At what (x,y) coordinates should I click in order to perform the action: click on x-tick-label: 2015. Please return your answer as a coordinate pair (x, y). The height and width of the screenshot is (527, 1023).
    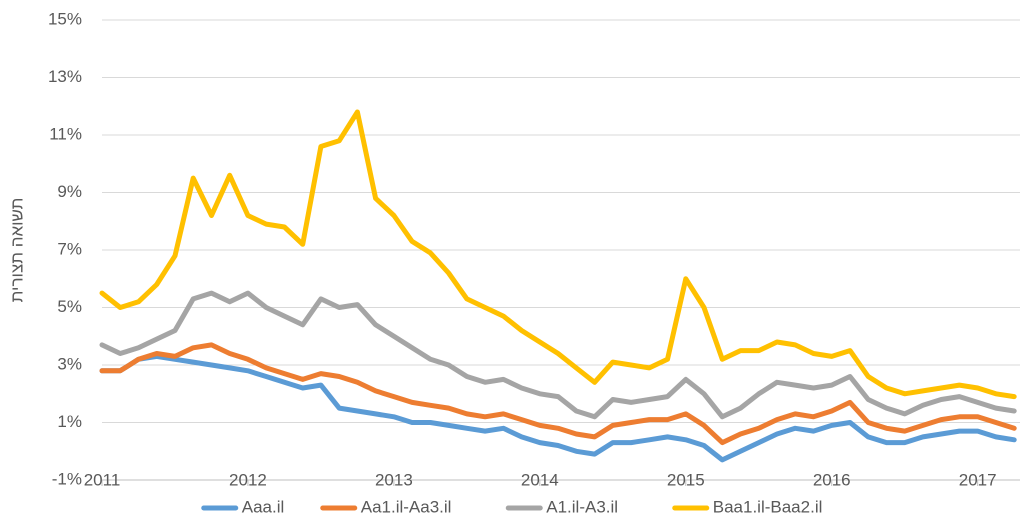
    Looking at the image, I should click on (686, 479).